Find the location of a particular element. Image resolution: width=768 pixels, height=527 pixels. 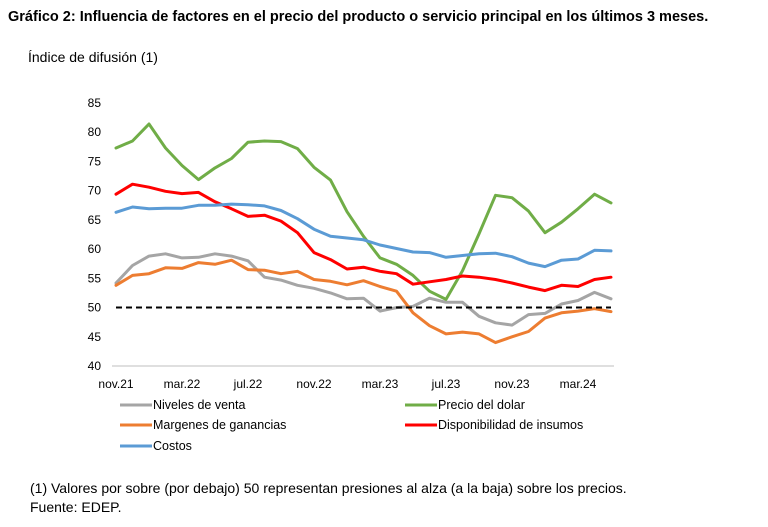

x-tick-label: nov.23 is located at coordinates (511, 384).